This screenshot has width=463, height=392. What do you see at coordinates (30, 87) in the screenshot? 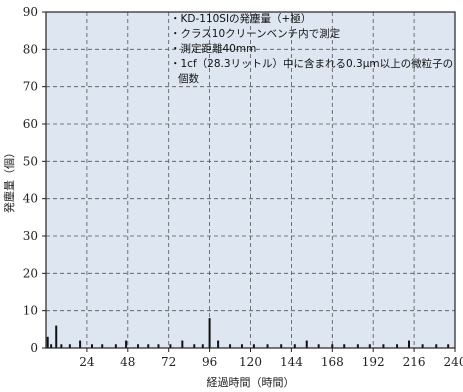
I see `y-tick-label: 70` at bounding box center [30, 87].